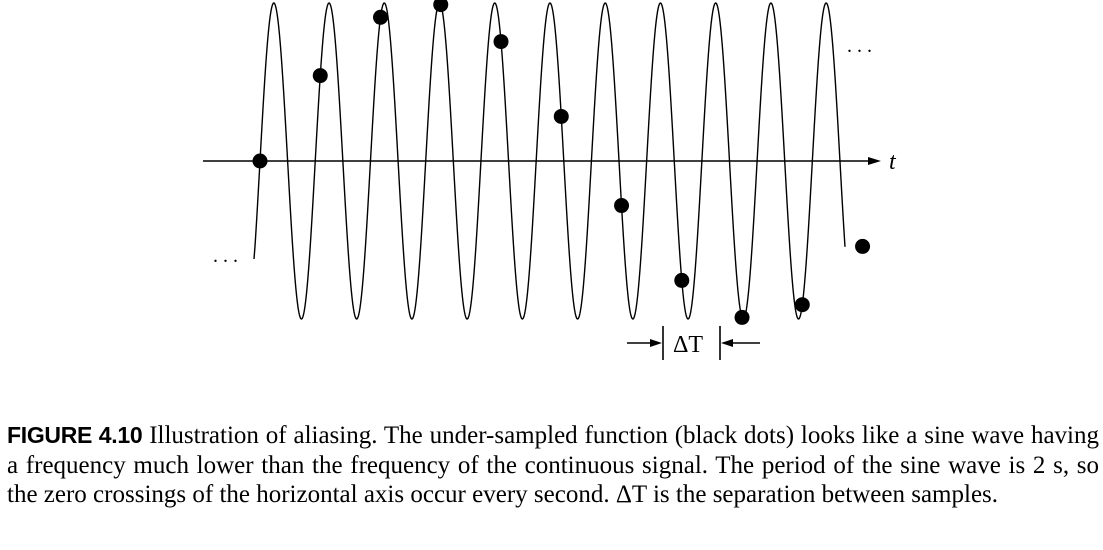 The image size is (1103, 550). I want to click on delta-t-marker: ΔT, so click(693, 343).